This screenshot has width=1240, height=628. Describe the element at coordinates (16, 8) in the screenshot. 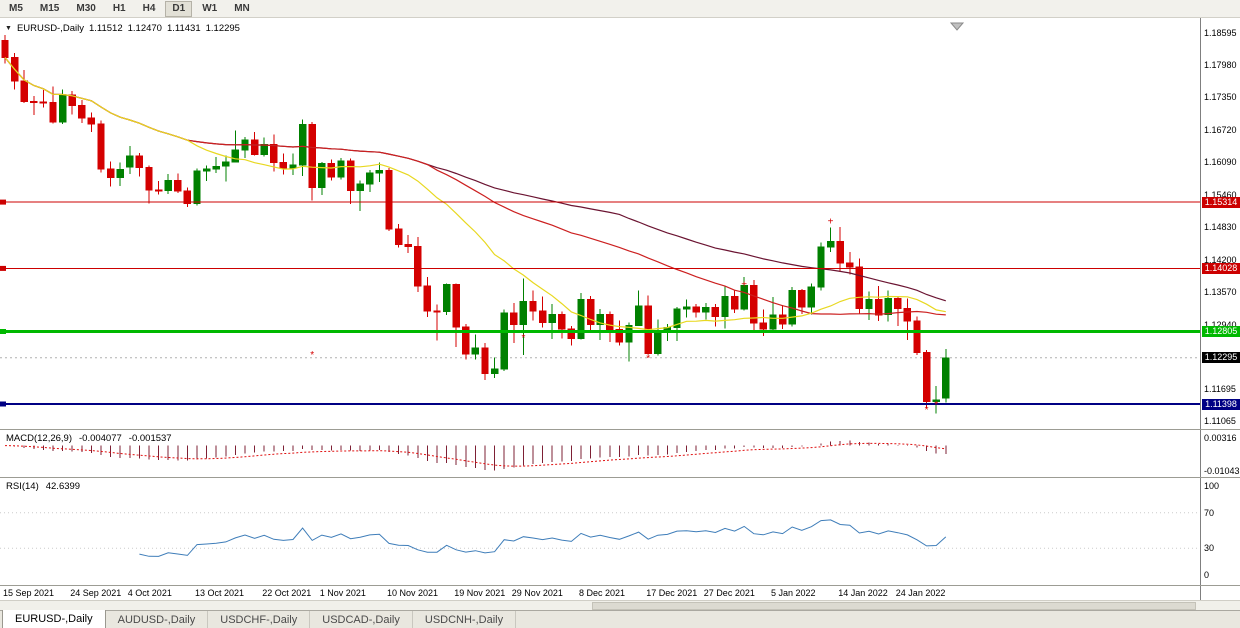

I see `timeframe-button-m5: M5` at that location.